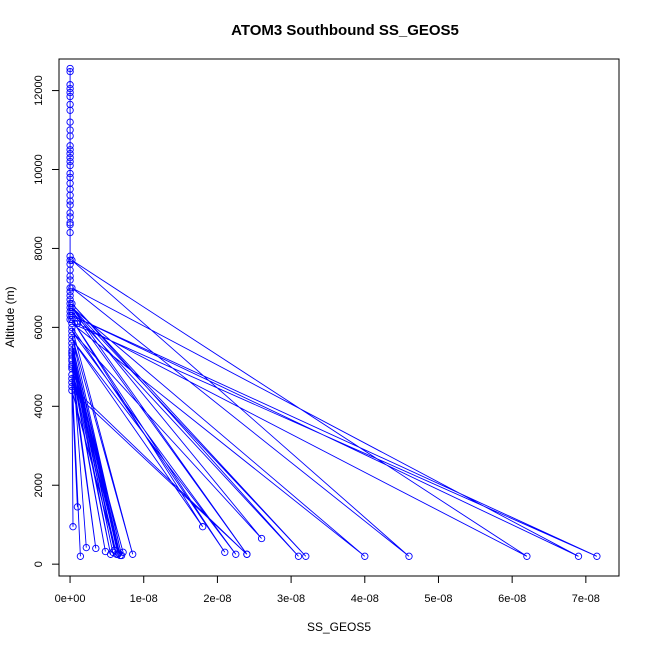  I want to click on y-tick-label: 12000, so click(39, 90).